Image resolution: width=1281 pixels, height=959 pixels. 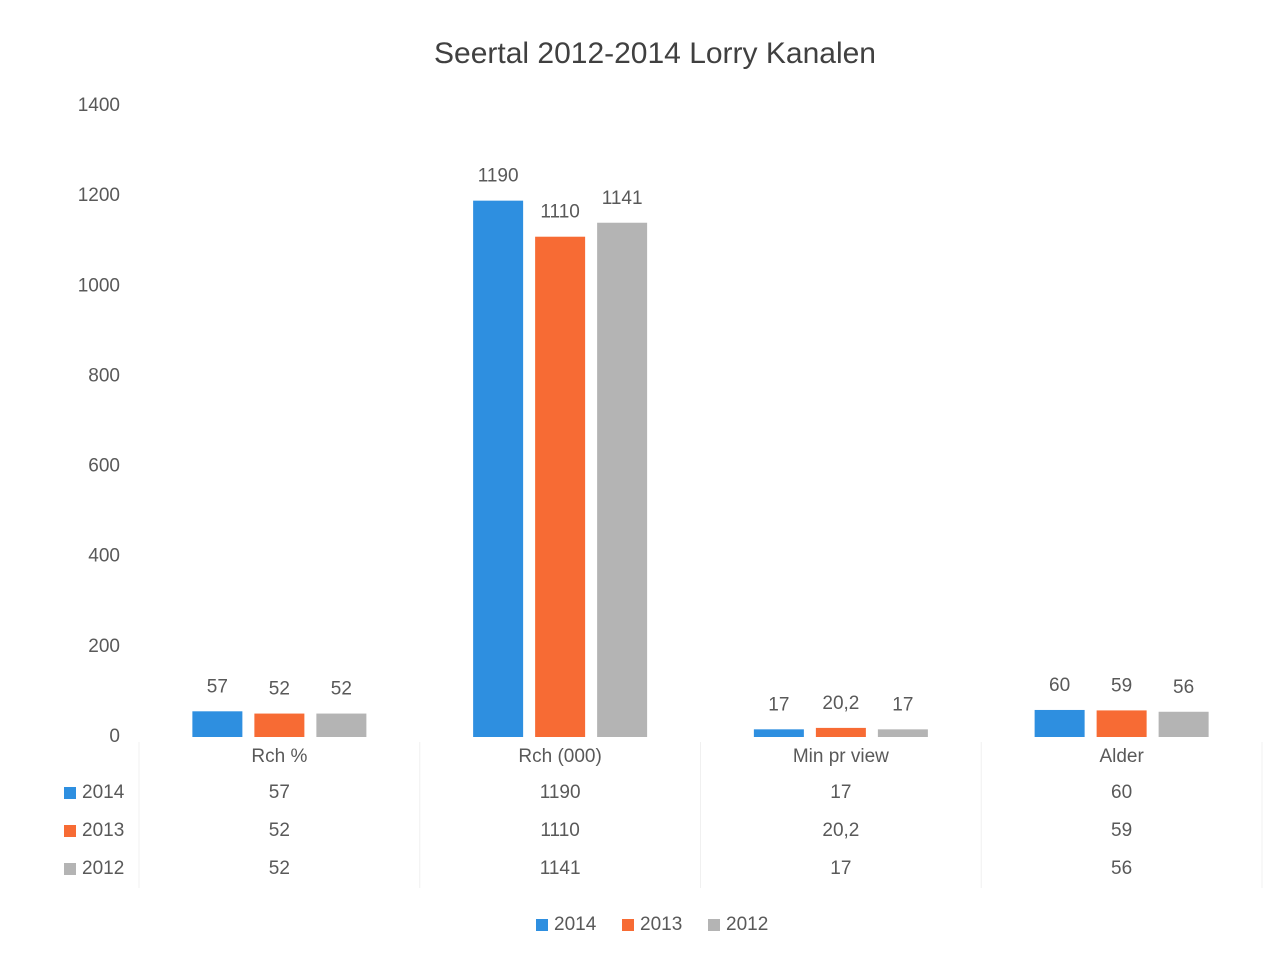 I want to click on table-cell: 60, so click(x=1121, y=792).